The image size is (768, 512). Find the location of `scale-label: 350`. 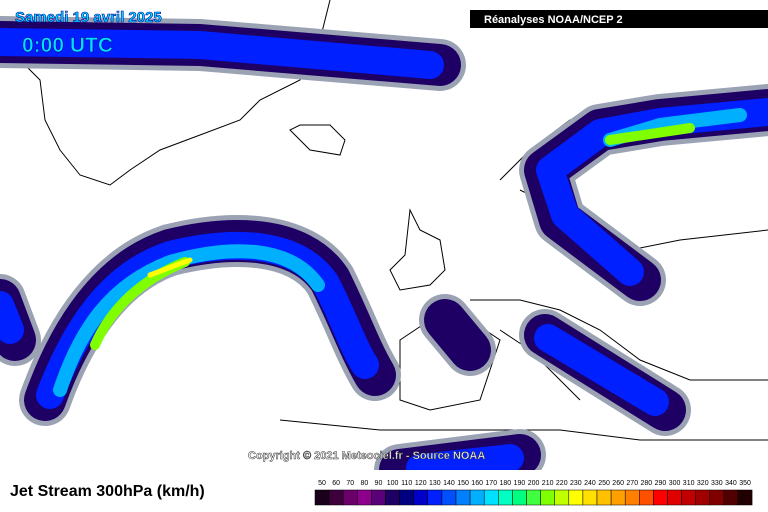

scale-label: 350 is located at coordinates (745, 483).